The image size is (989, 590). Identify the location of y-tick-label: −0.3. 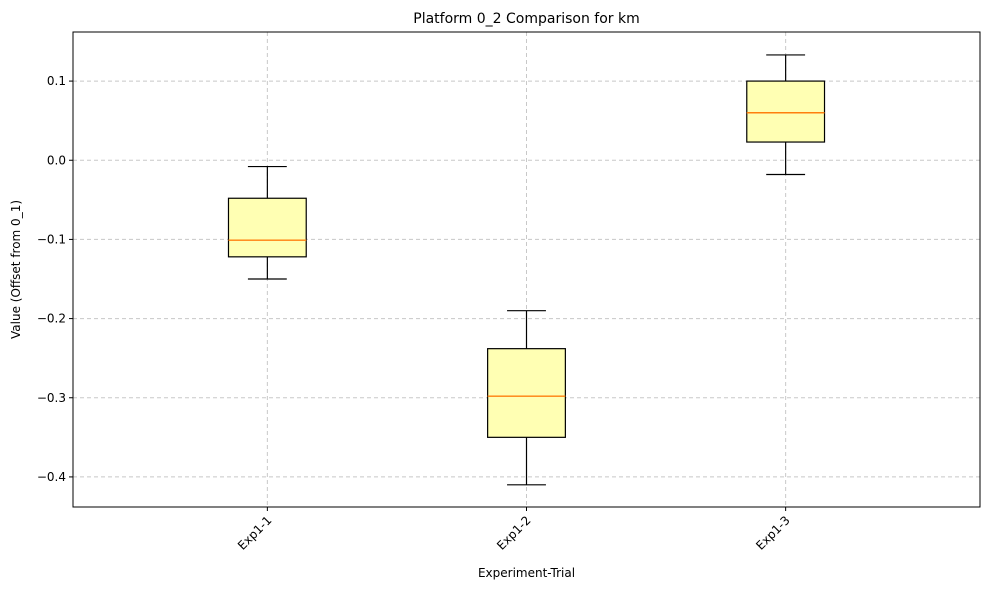
(51, 398).